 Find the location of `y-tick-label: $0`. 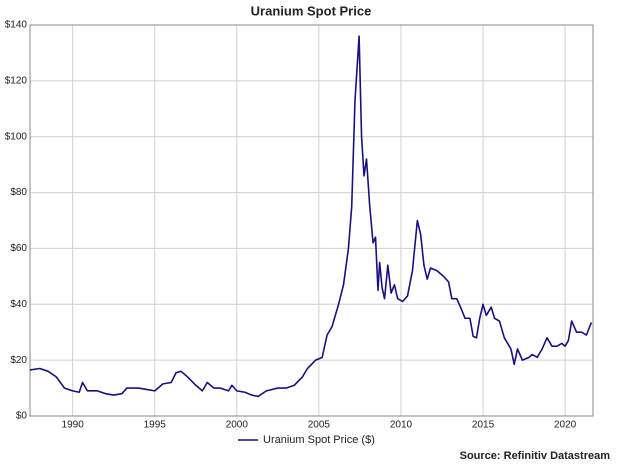

y-tick-label: $0 is located at coordinates (22, 416).